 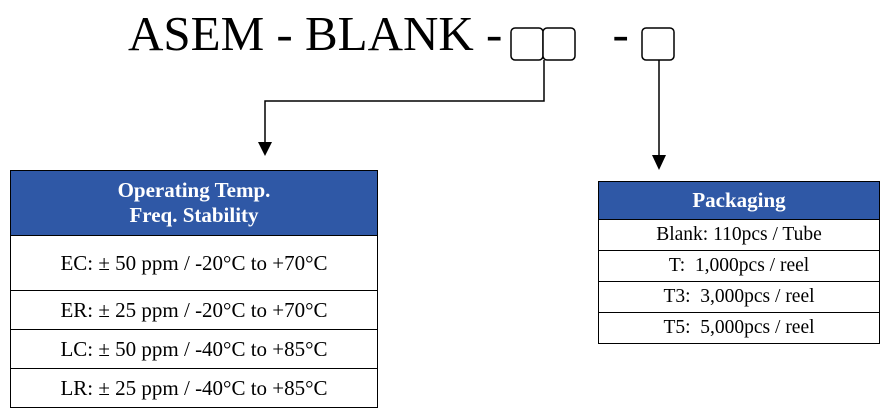 I want to click on temp-row-er: ER: ± 25 ppm / -20°C to +70°C, so click(x=194, y=310).